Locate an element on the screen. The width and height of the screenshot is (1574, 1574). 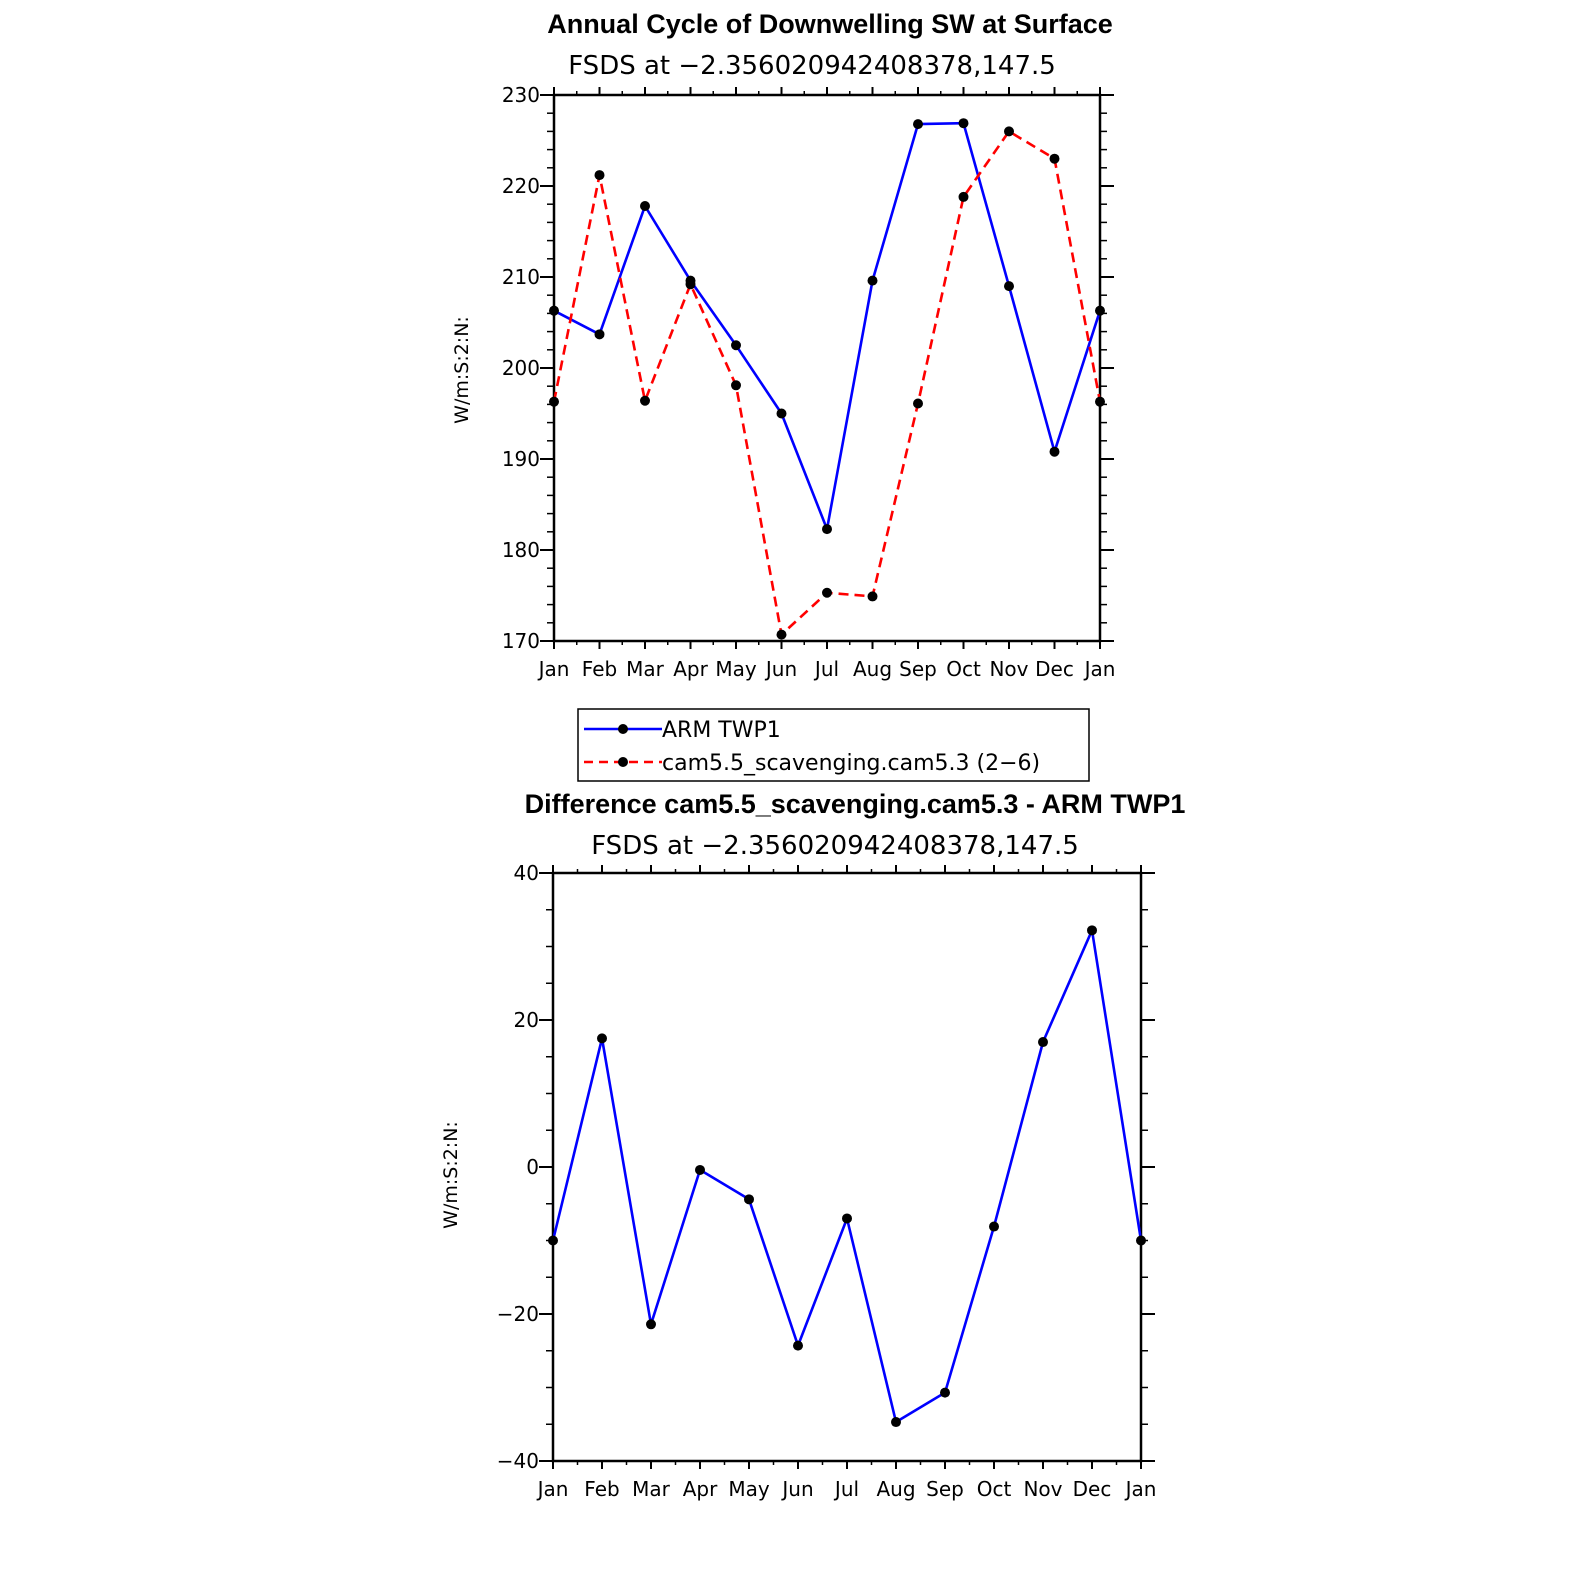
y-tick-label: 20 is located at coordinates (526, 1020).